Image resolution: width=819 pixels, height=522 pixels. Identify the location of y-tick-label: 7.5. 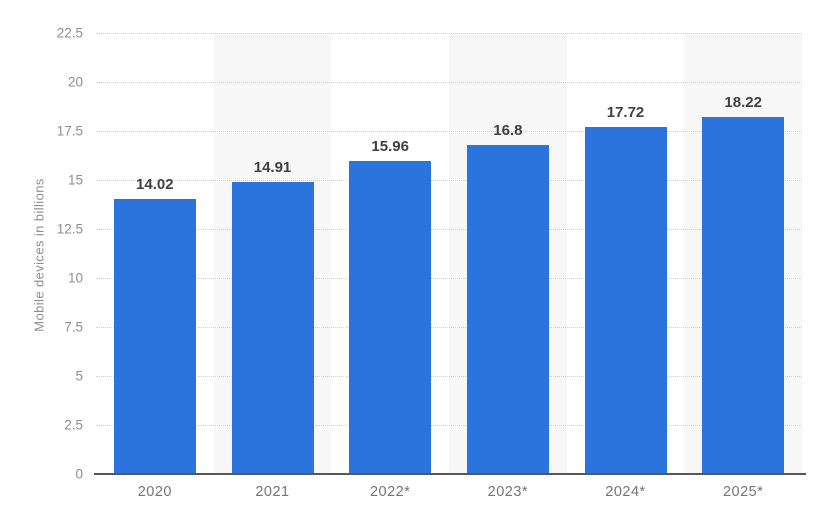
(73, 327).